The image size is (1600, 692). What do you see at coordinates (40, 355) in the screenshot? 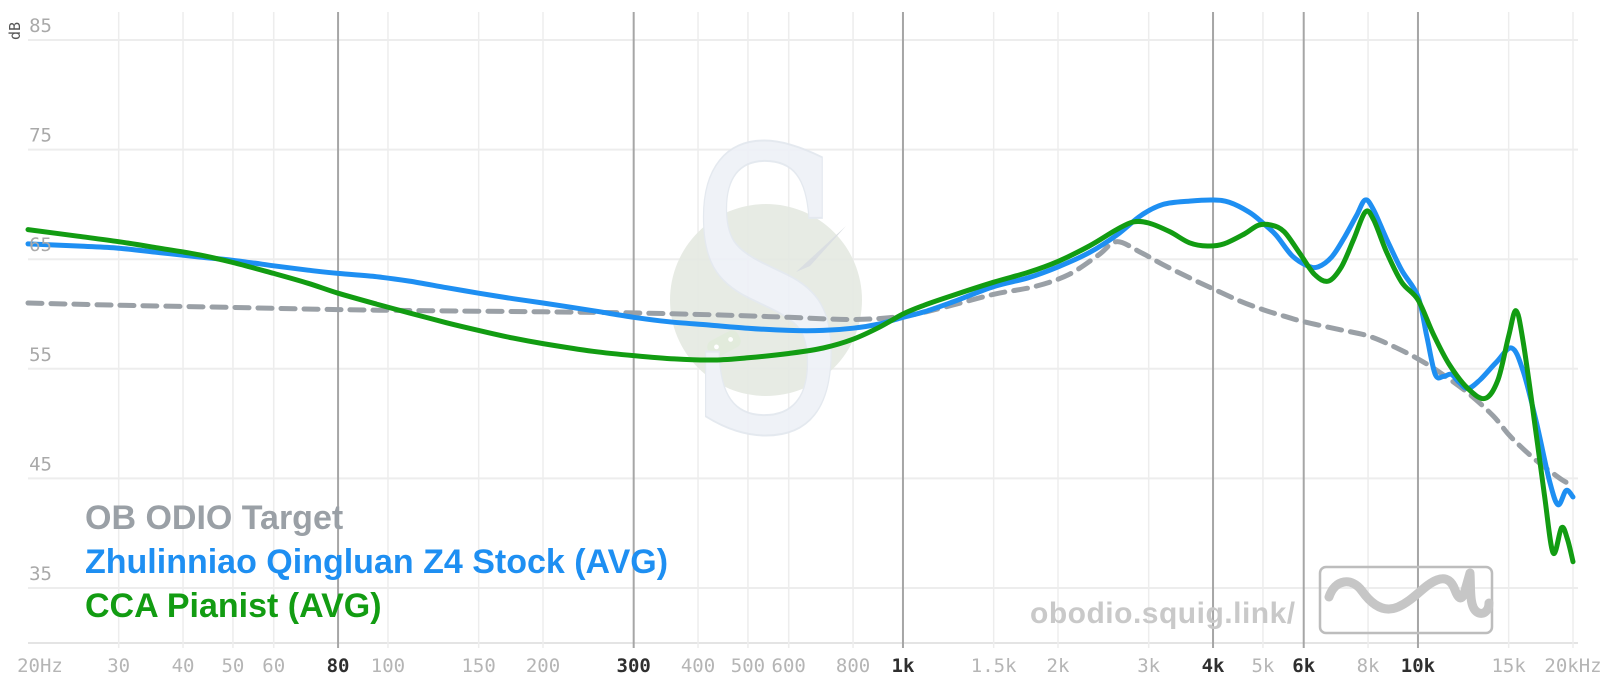
I see `y-tick-label: 55` at bounding box center [40, 355].